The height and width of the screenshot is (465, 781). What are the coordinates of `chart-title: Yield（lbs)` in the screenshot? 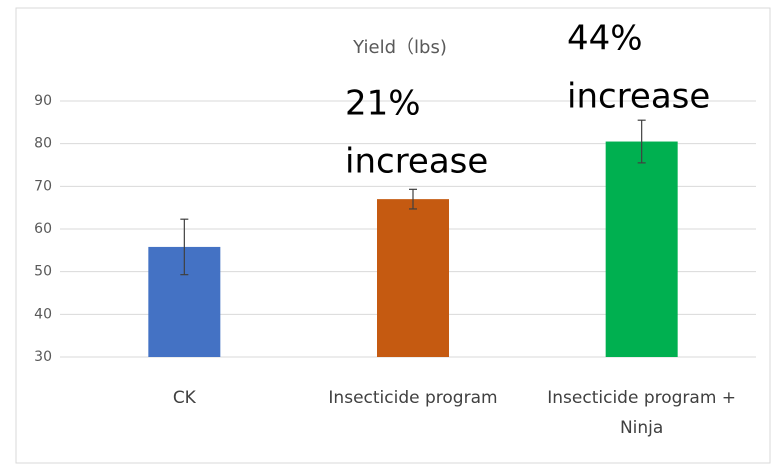 It's located at (399, 47).